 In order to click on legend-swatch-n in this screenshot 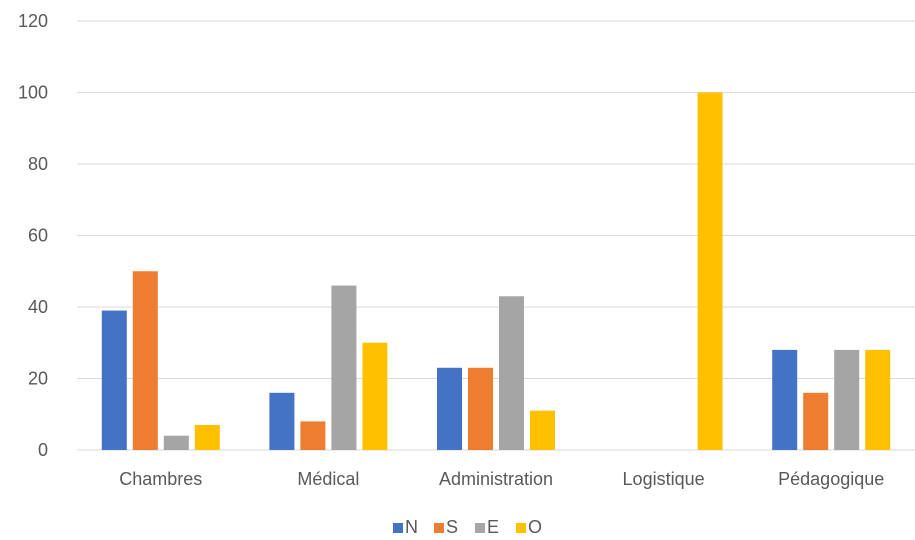, I will do `click(398, 528)`.